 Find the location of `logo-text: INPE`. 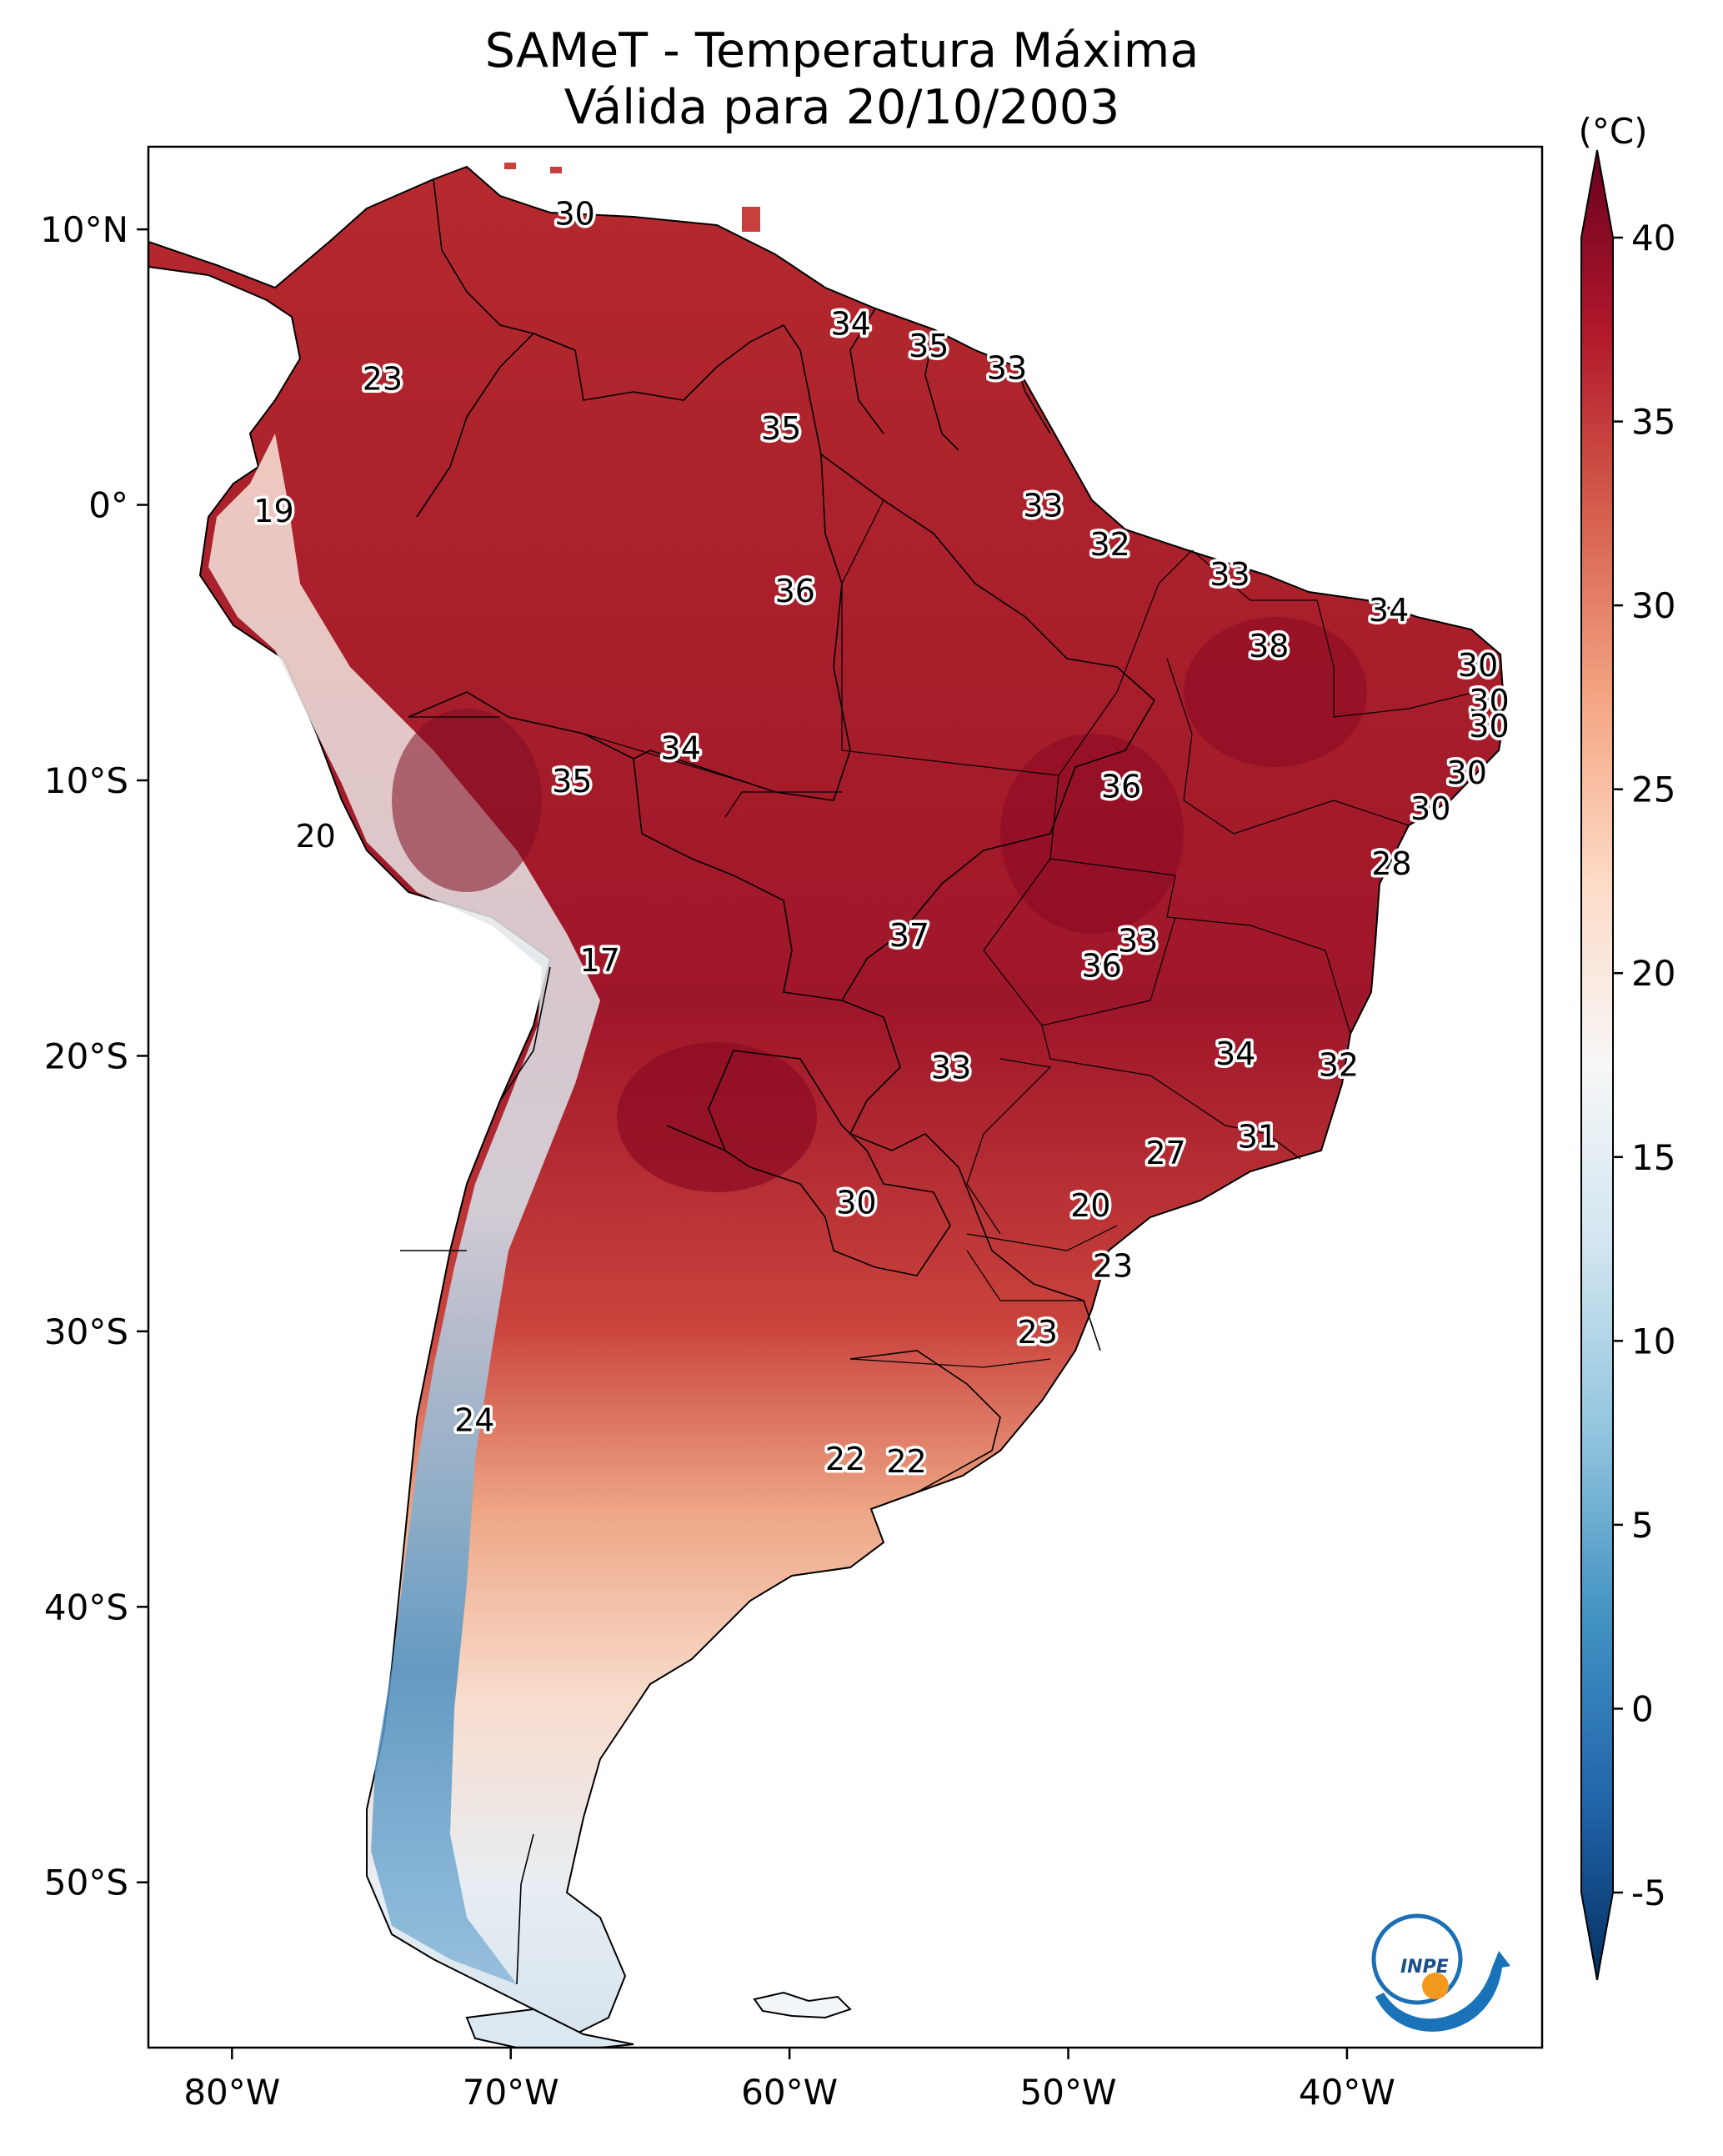

logo-text: INPE is located at coordinates (1425, 1967).